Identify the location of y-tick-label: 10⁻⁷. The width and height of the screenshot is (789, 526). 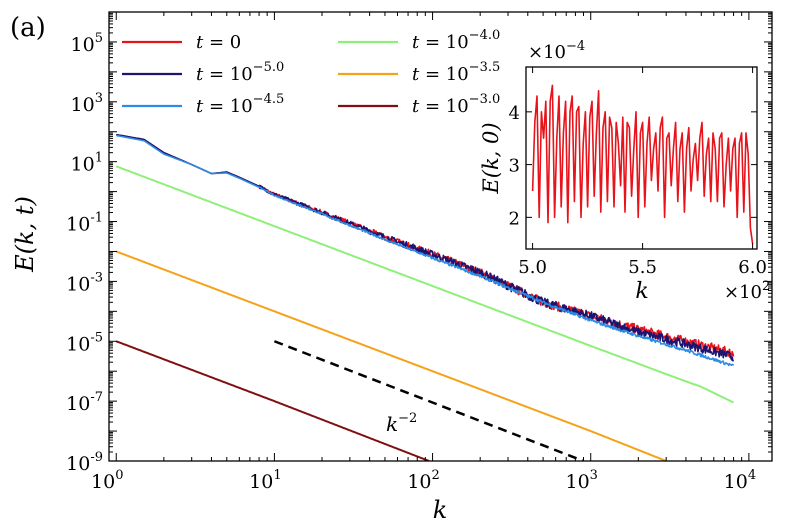
(84, 402).